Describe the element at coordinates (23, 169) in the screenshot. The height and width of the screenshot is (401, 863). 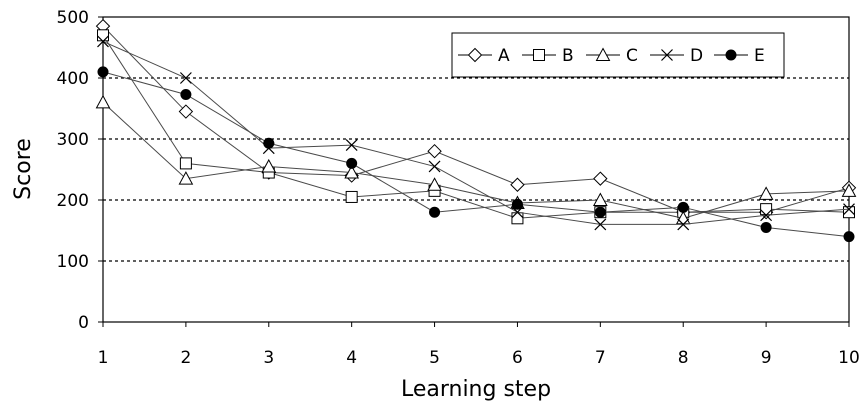
I see `y-axis-title: Score` at that location.